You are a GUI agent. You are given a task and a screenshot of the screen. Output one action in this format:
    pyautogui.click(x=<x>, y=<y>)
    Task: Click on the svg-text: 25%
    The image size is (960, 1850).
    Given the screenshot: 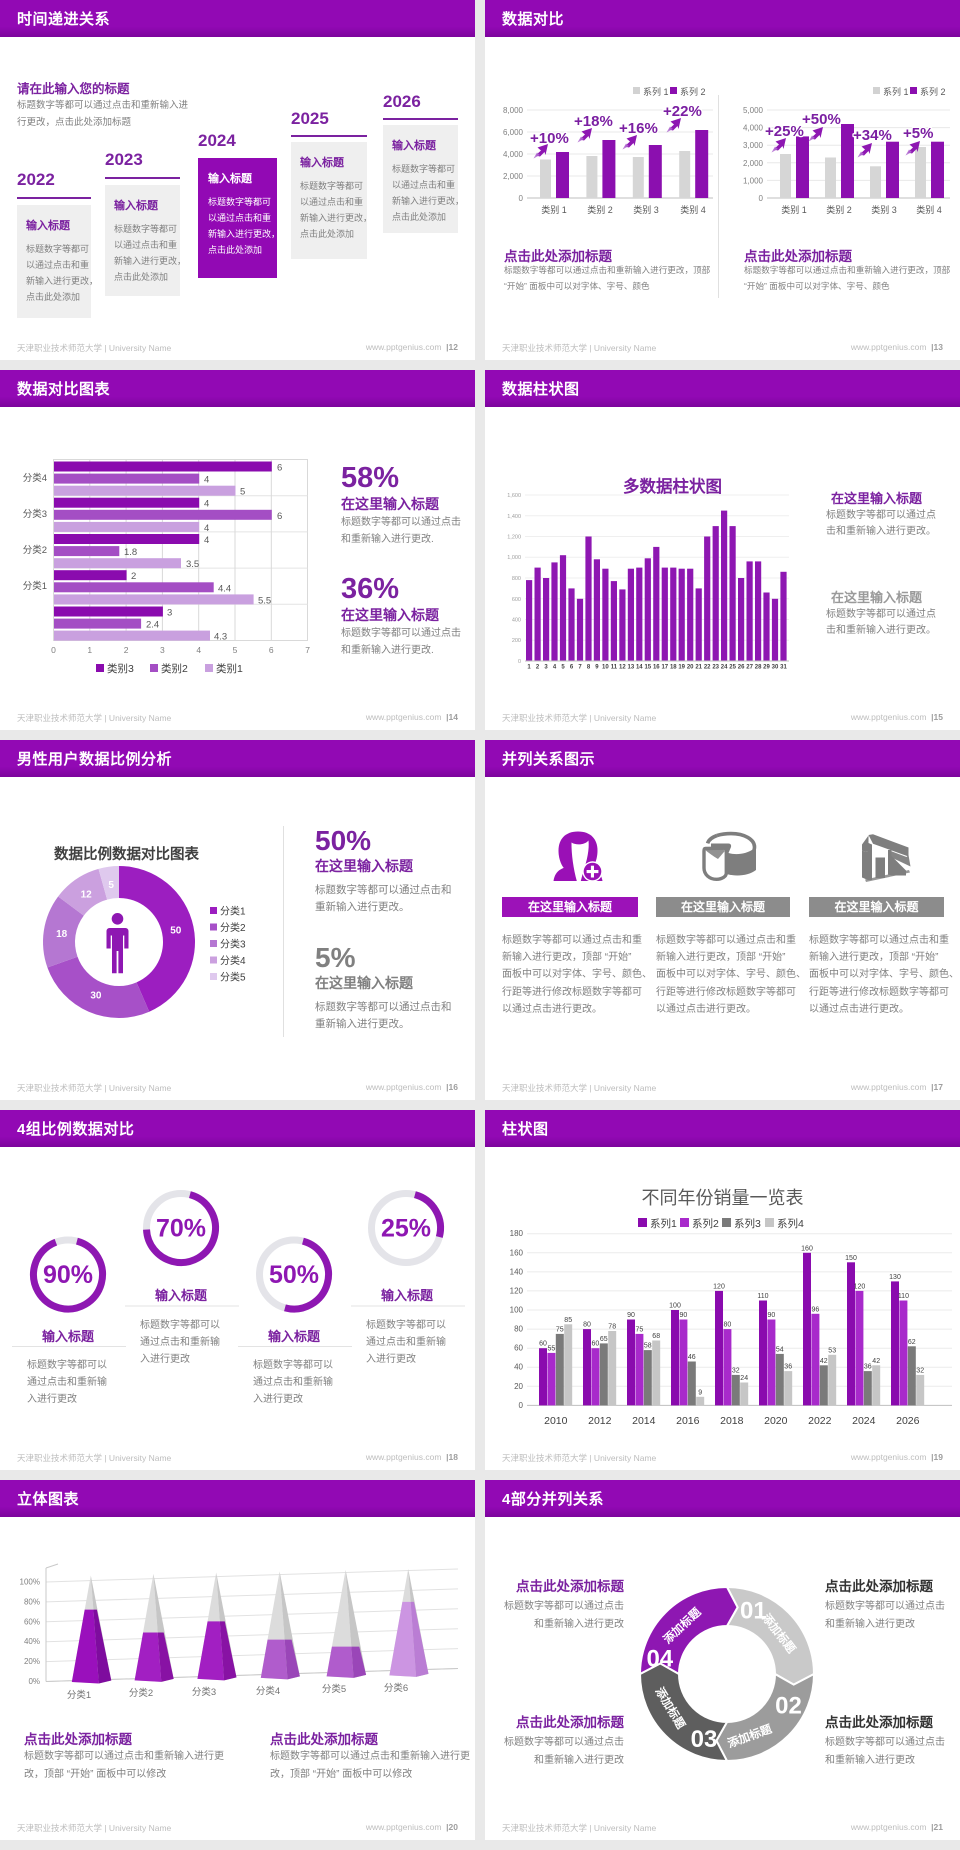 What is the action you would take?
    pyautogui.click(x=406, y=1229)
    